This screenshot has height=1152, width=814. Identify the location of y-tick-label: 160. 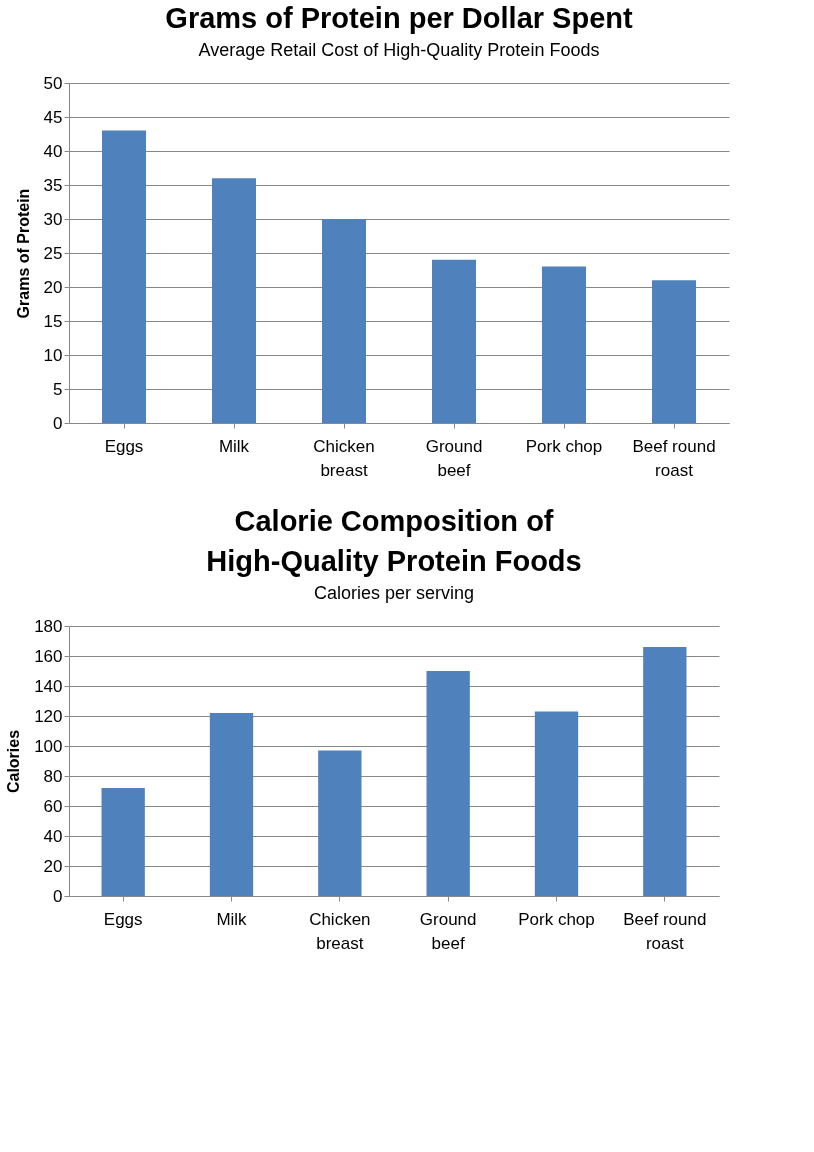
(48, 656).